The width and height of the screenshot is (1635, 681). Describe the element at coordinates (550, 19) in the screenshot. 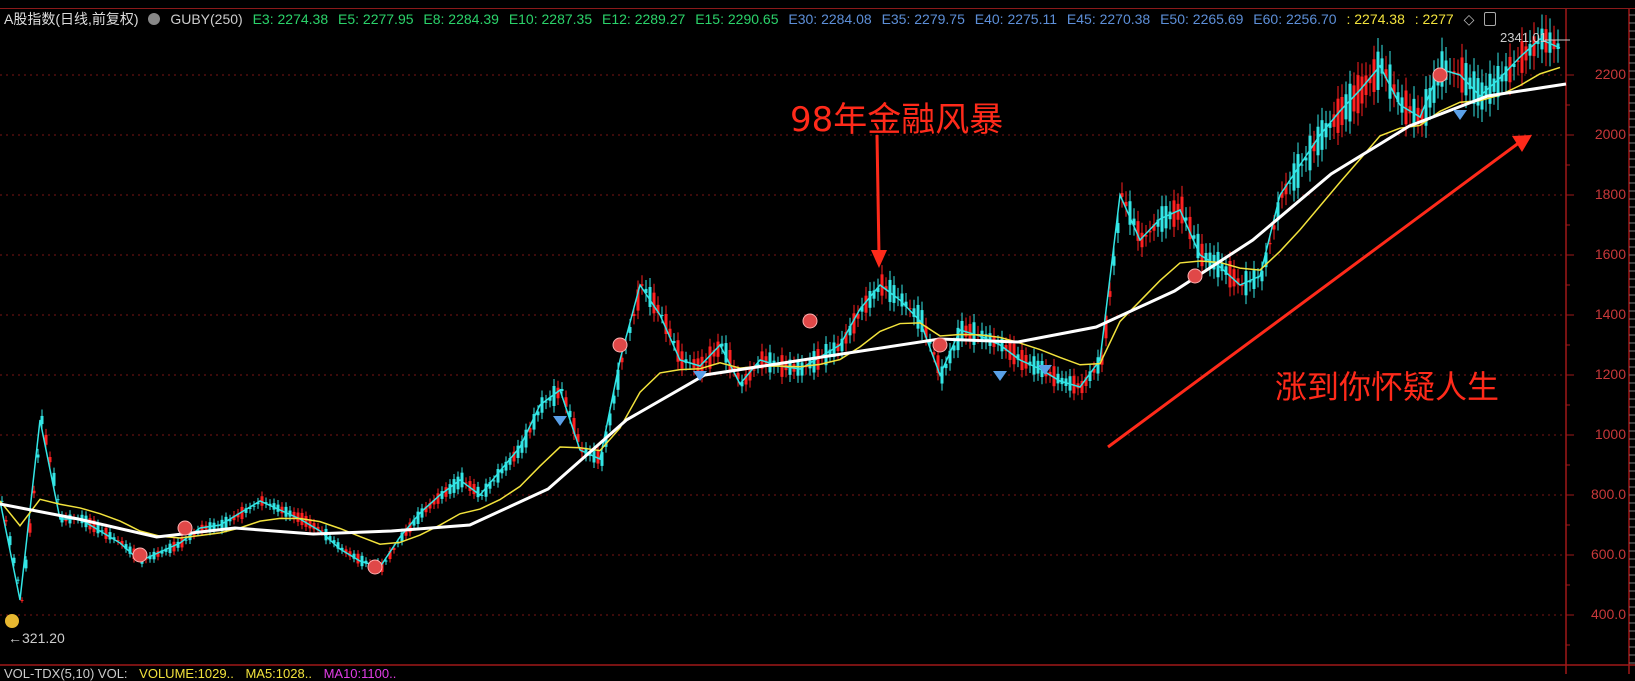

I see `ema-value: E10: 2287.35` at that location.